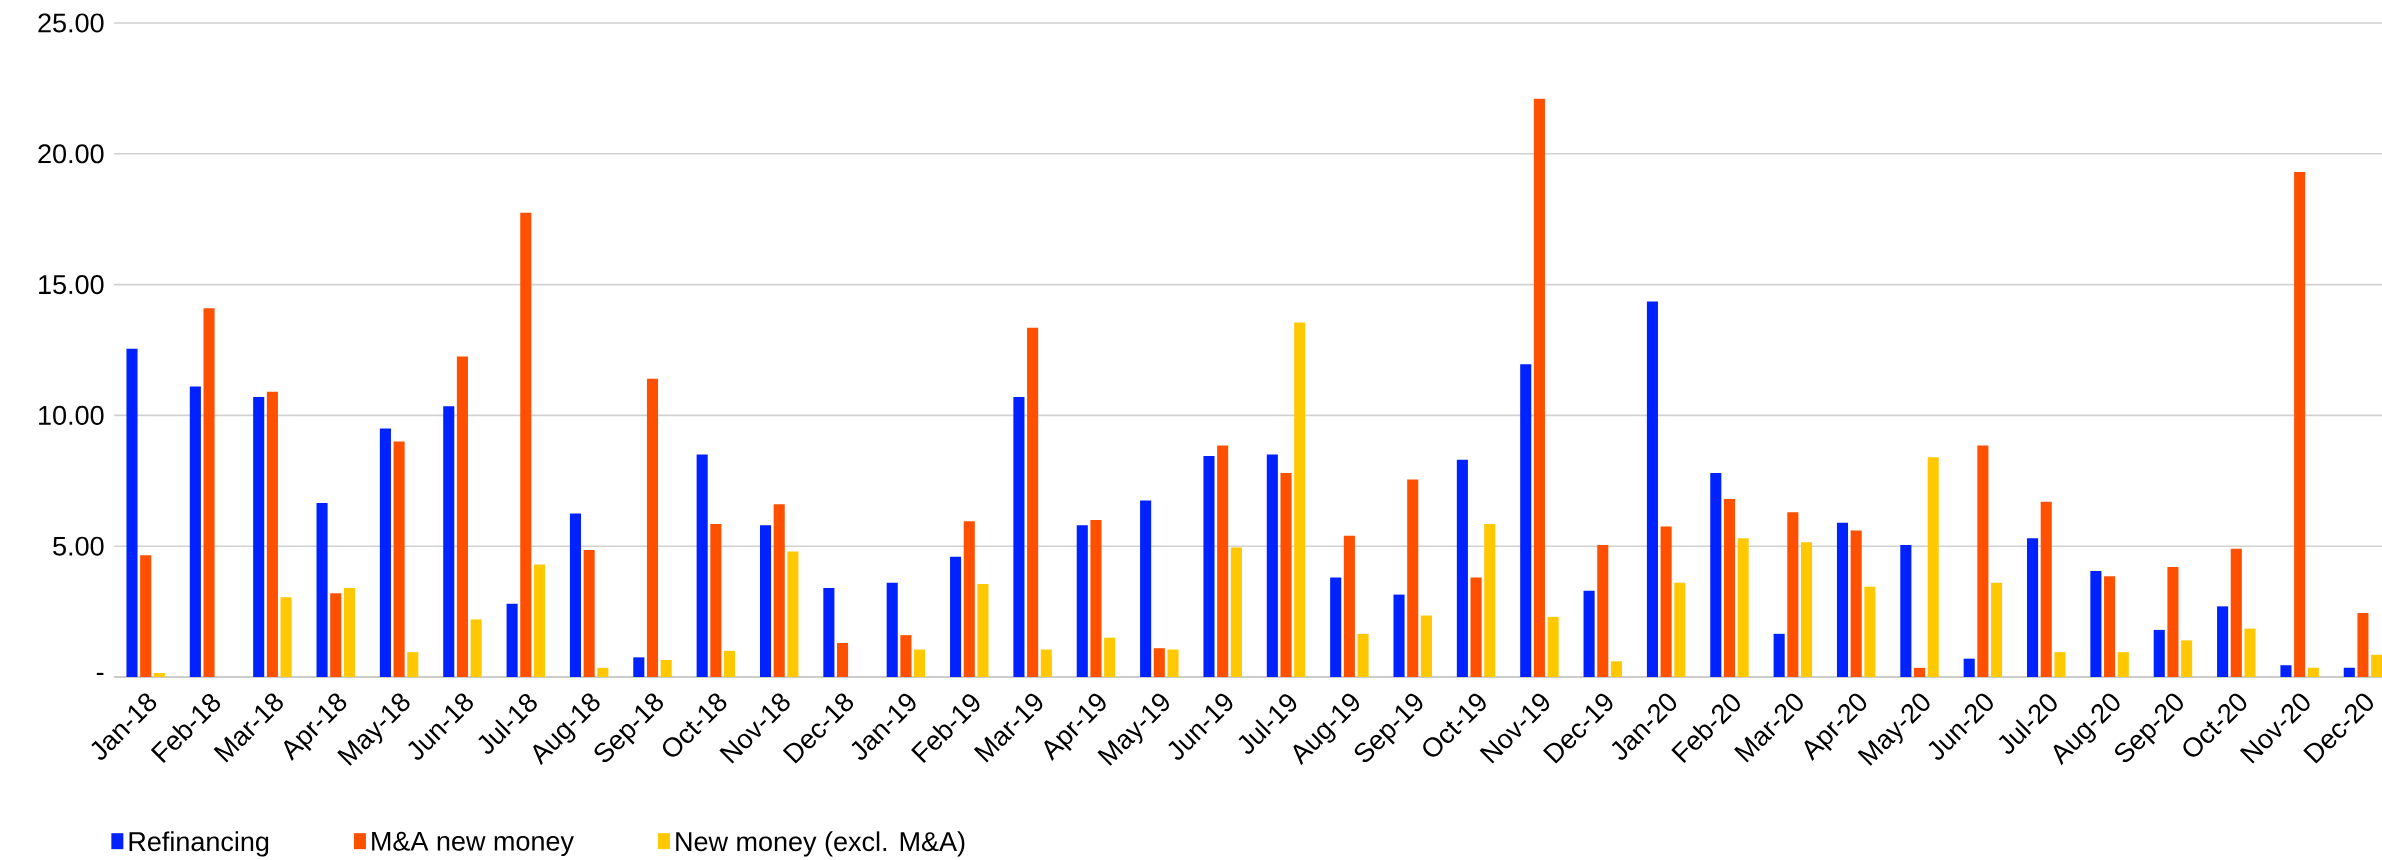 The width and height of the screenshot is (2382, 860). What do you see at coordinates (71, 415) in the screenshot?
I see `y-tick-label: 10.00` at bounding box center [71, 415].